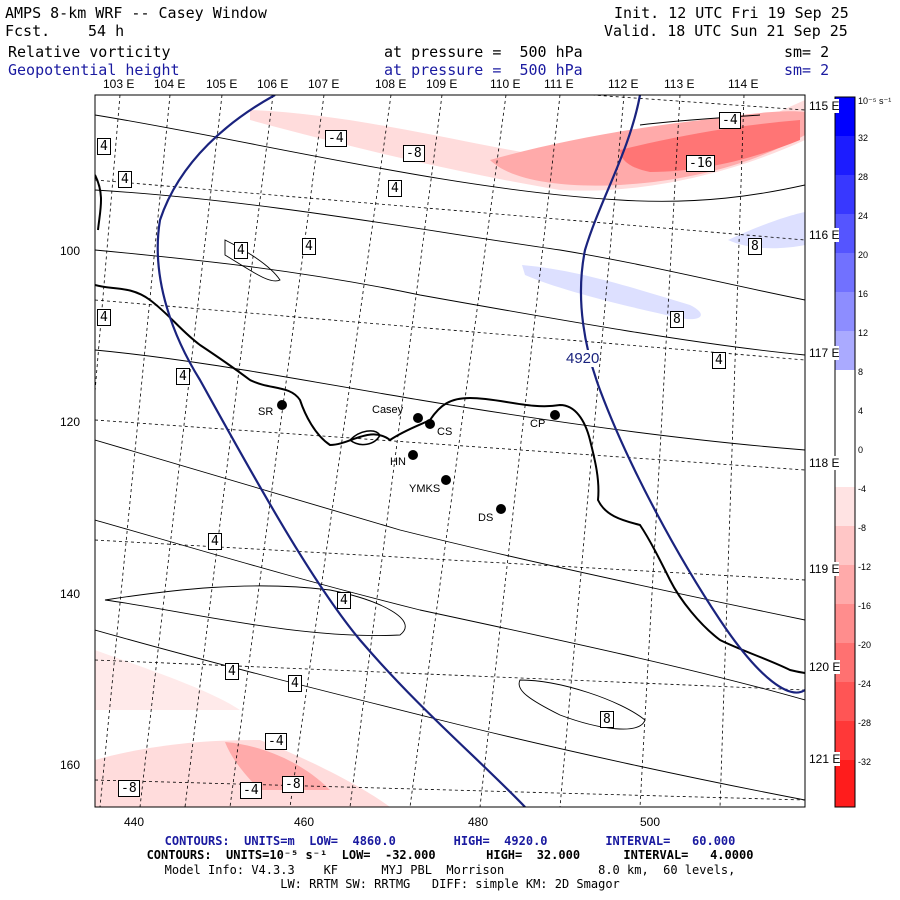 This screenshot has height=900, width=900. I want to click on lat-label: 119 E, so click(824, 569).